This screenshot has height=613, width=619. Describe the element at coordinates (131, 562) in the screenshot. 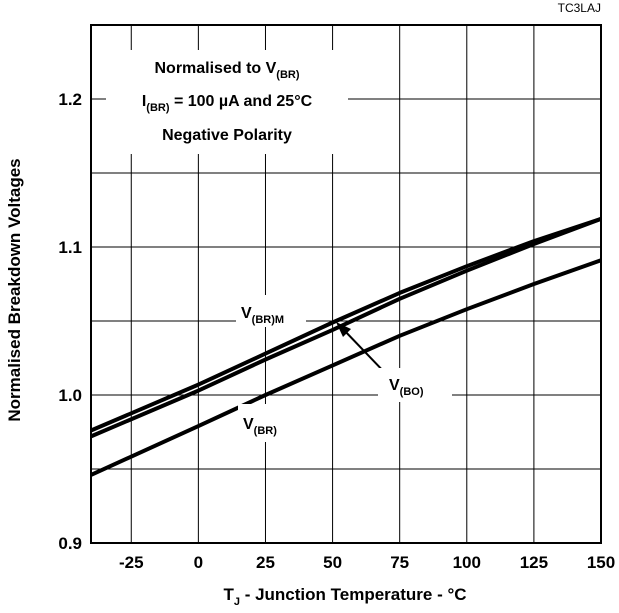

I see `x-tick-label: -25` at that location.